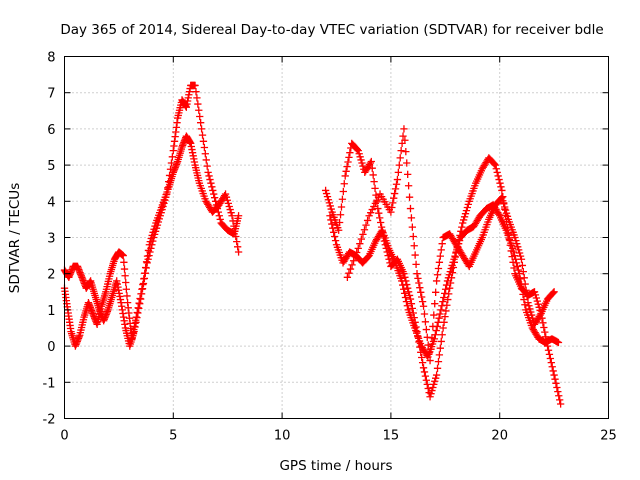 This screenshot has height=480, width=640. What do you see at coordinates (51, 202) in the screenshot?
I see `y-tick-label: 4` at bounding box center [51, 202].